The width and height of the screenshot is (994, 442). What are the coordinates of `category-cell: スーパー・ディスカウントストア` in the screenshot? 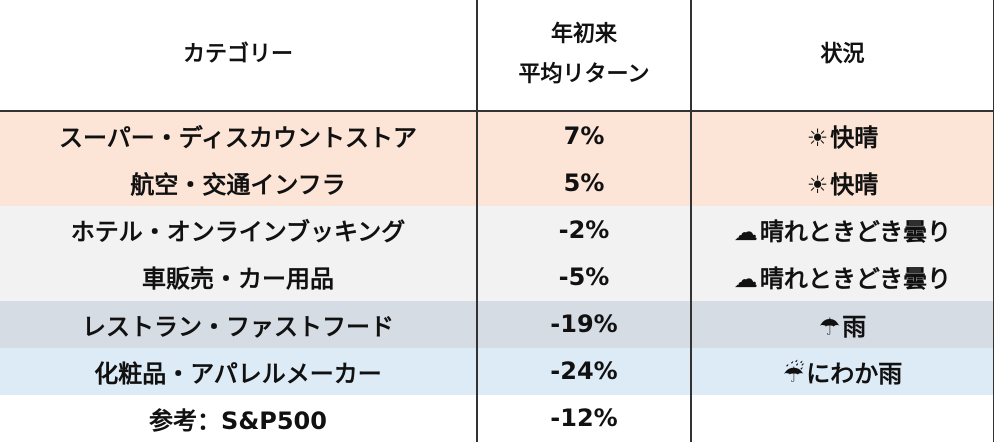 It's located at (238, 135).